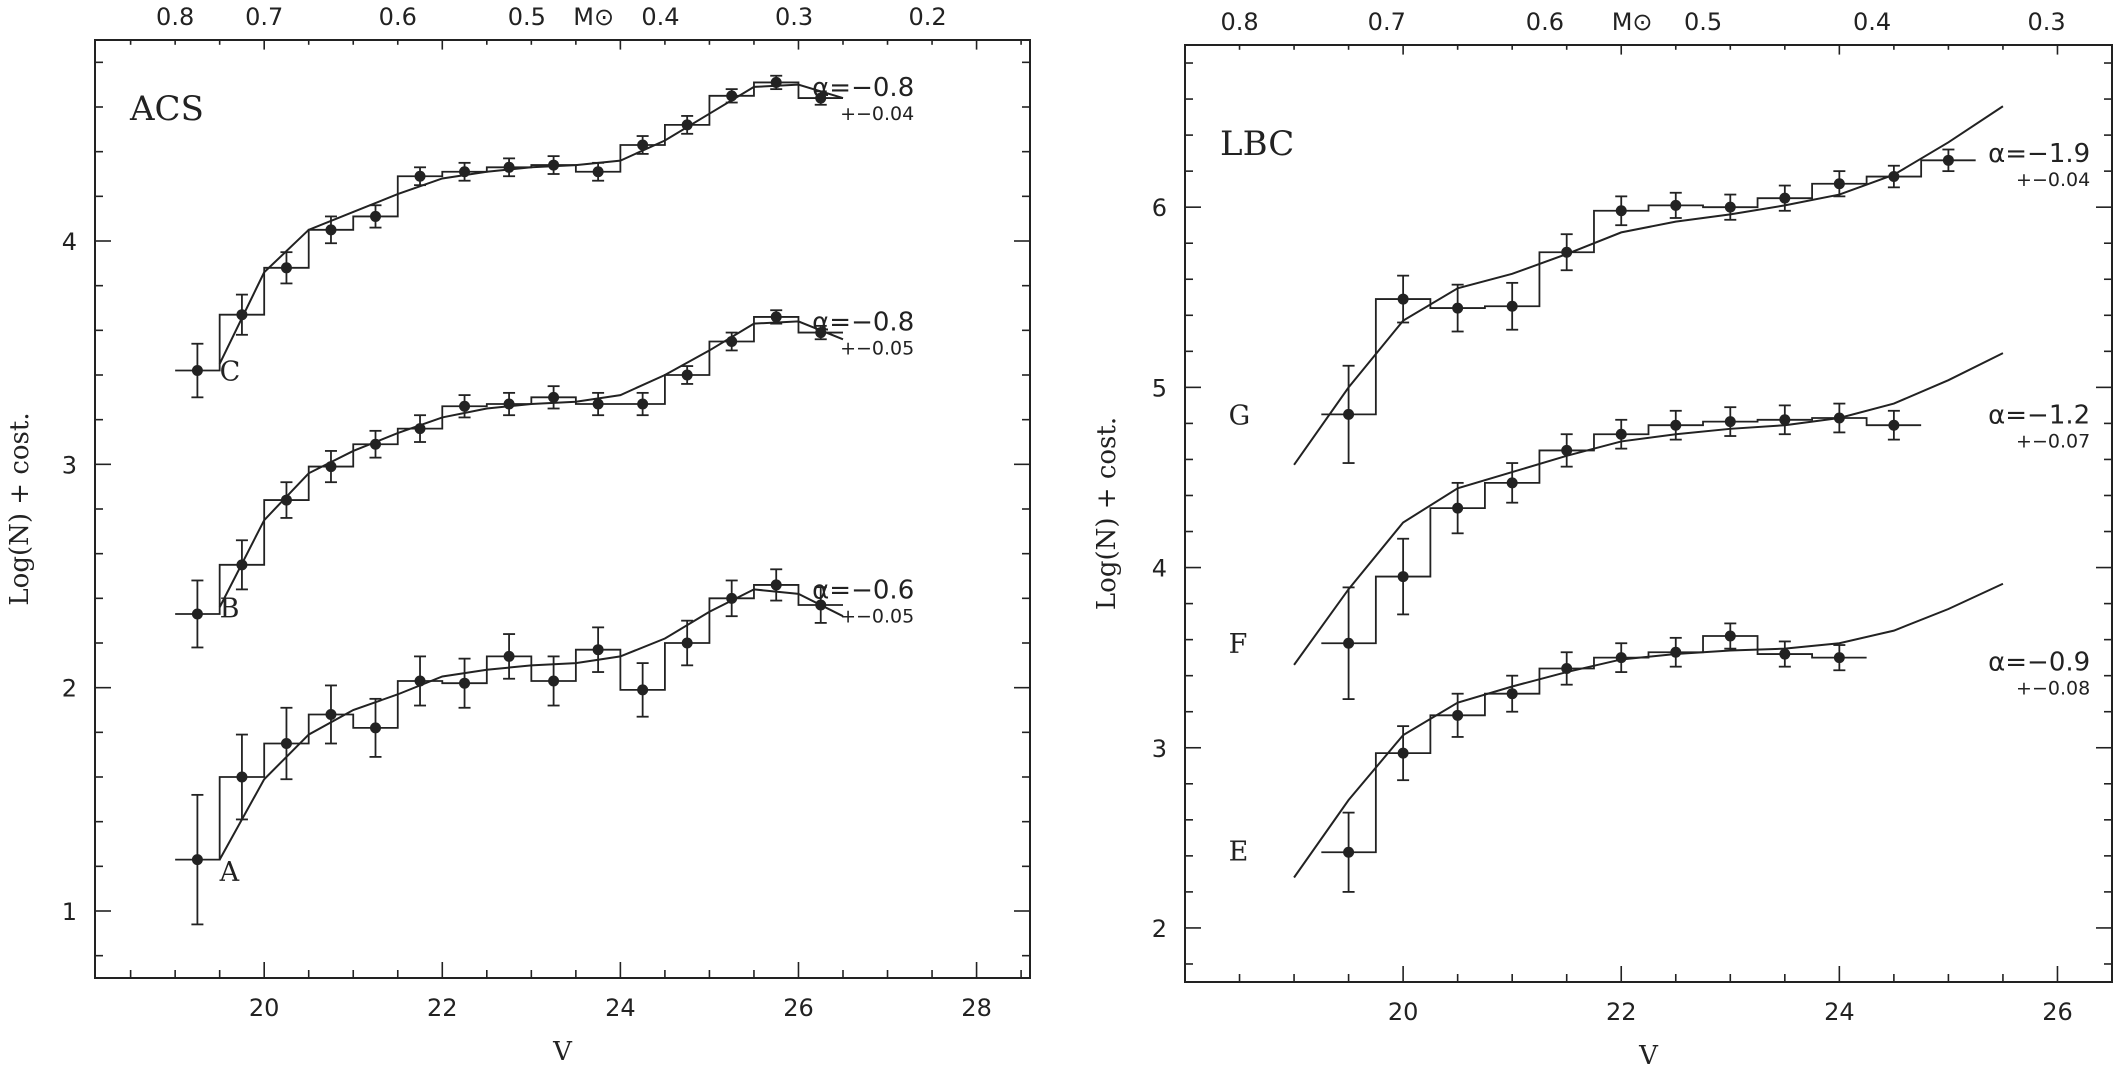 The height and width of the screenshot is (1068, 2123). I want to click on top-axis-mass-label: 0.6, so click(1545, 22).